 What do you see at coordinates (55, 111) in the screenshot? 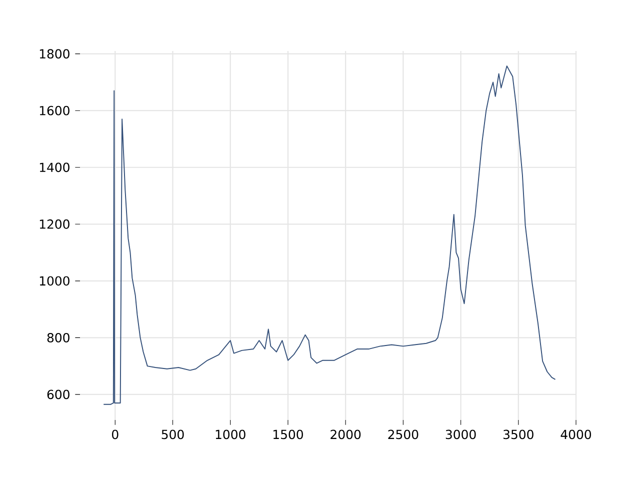
I see `y-tick-label: 1600` at bounding box center [55, 111].